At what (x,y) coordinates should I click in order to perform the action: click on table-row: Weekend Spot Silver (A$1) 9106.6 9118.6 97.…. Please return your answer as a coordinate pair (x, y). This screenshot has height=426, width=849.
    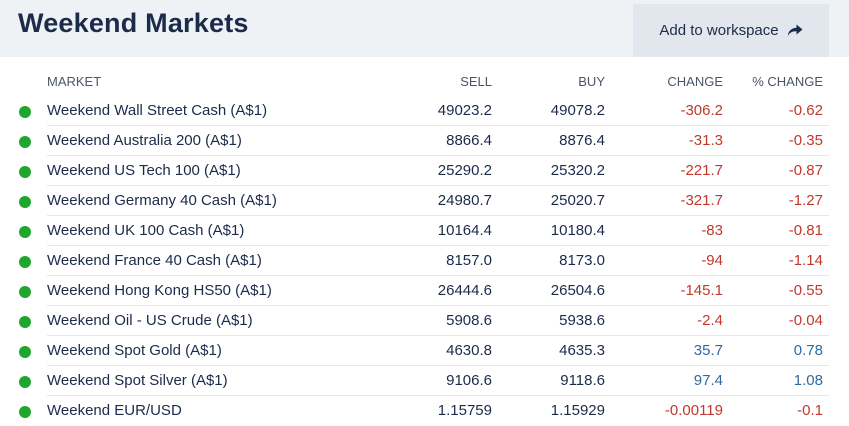
    Looking at the image, I should click on (424, 381).